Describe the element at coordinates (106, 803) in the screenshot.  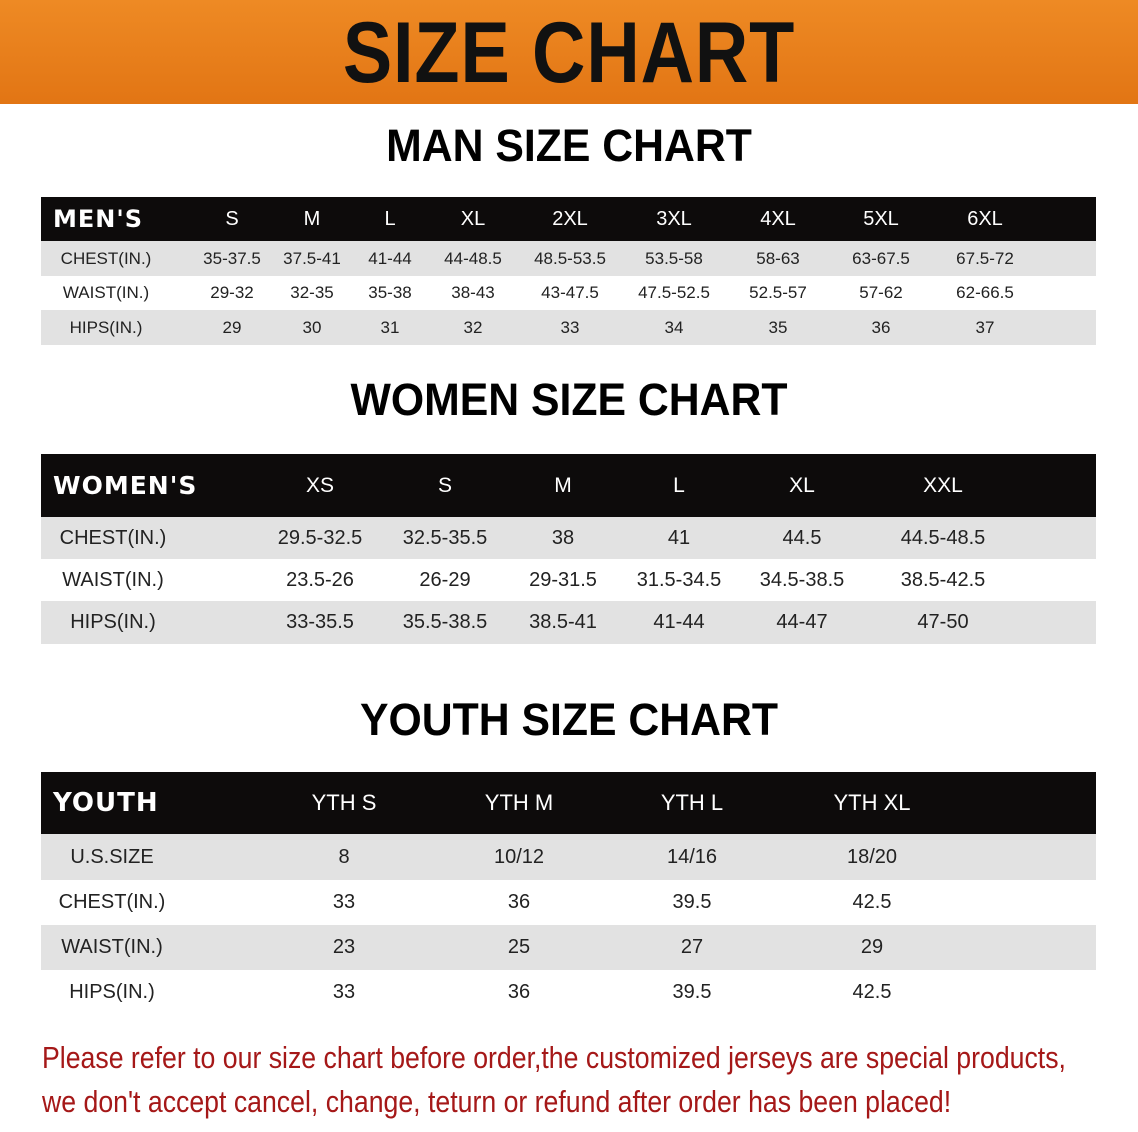
I see `table-title-cell: YOUTH` at that location.